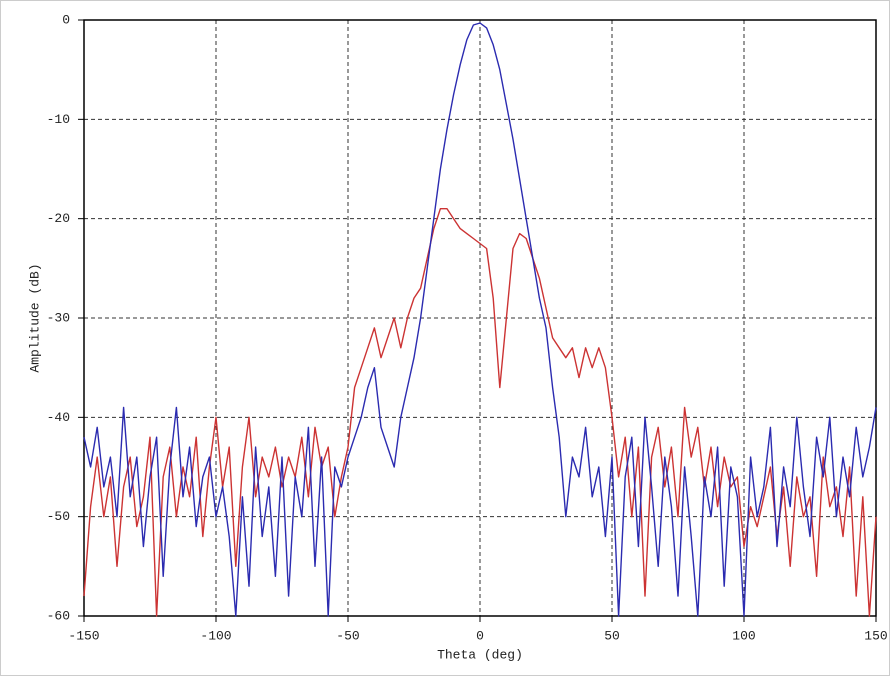  Describe the element at coordinates (875, 635) in the screenshot. I see `x-tick-label: 150` at that location.